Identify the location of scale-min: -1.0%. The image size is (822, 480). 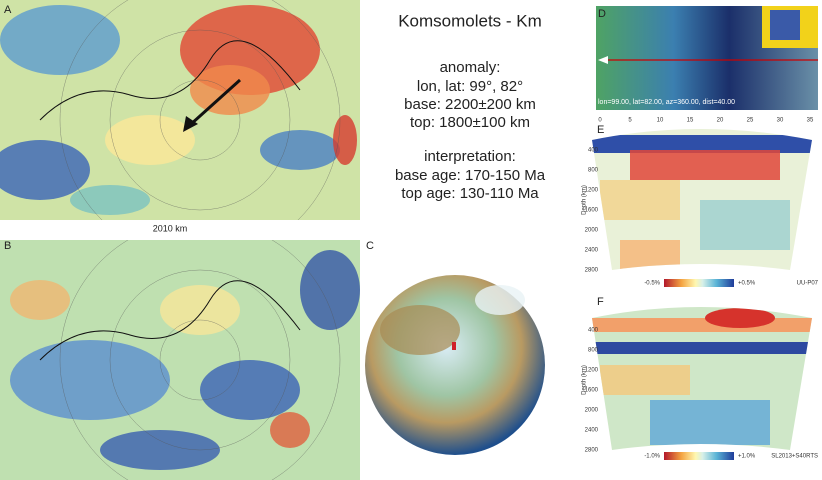
(652, 457).